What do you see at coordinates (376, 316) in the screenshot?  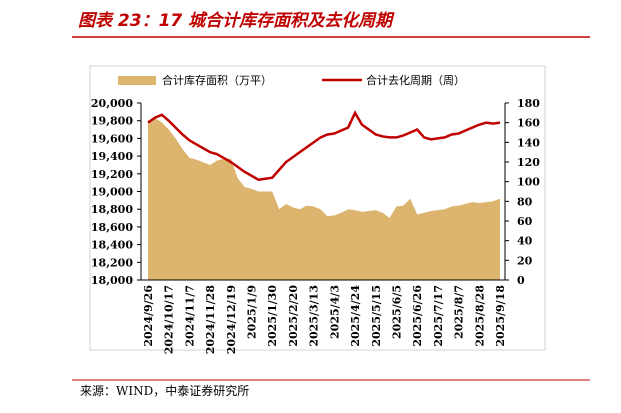 I see `x-tick-label: 2025/5/15` at bounding box center [376, 316].